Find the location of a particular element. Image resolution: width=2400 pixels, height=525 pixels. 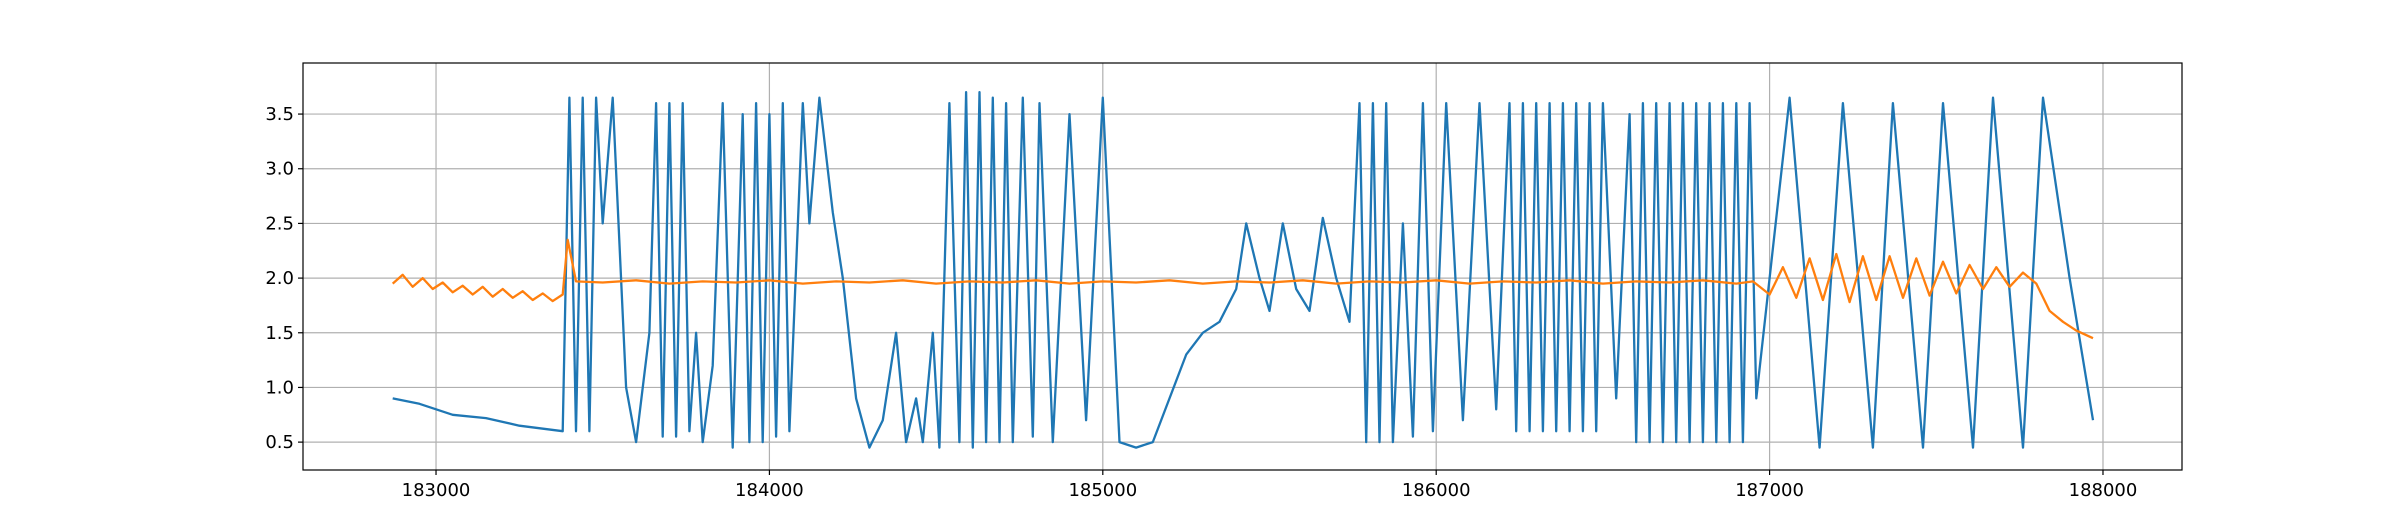

x-tick-label: 185000 is located at coordinates (1102, 490).